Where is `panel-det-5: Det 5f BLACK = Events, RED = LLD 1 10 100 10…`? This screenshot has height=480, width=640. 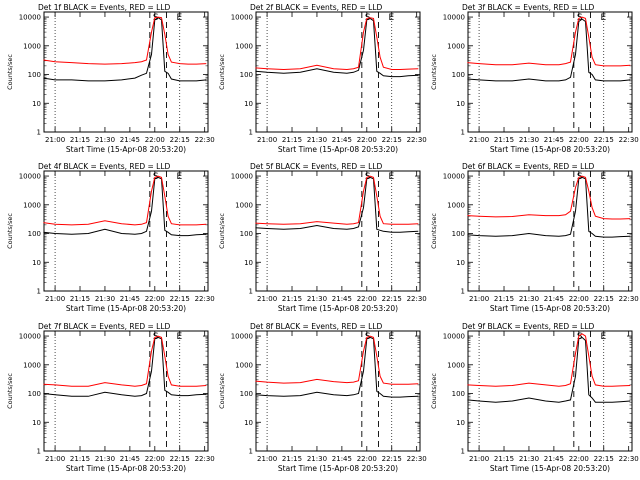
panel-det-5: Det 5f BLACK = Events, RED = LLD 1 10 100 10… is located at coordinates (322, 237).